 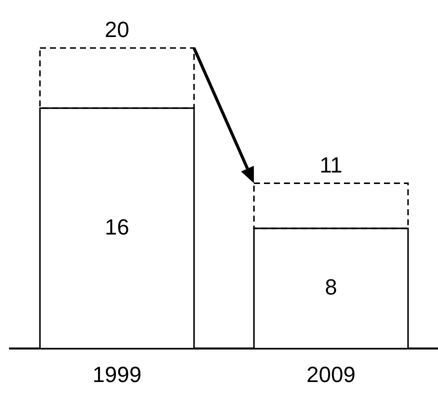 What do you see at coordinates (331, 287) in the screenshot?
I see `data-label: 8` at bounding box center [331, 287].